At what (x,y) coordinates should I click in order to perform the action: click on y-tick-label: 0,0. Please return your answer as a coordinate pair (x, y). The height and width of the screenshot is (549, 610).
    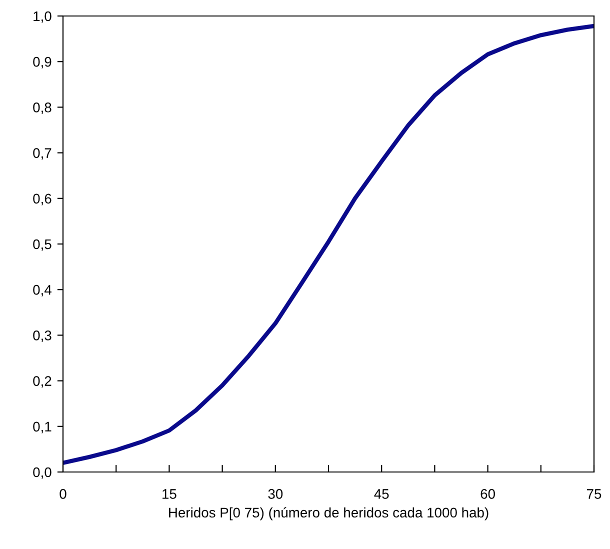
    Looking at the image, I should click on (42, 473).